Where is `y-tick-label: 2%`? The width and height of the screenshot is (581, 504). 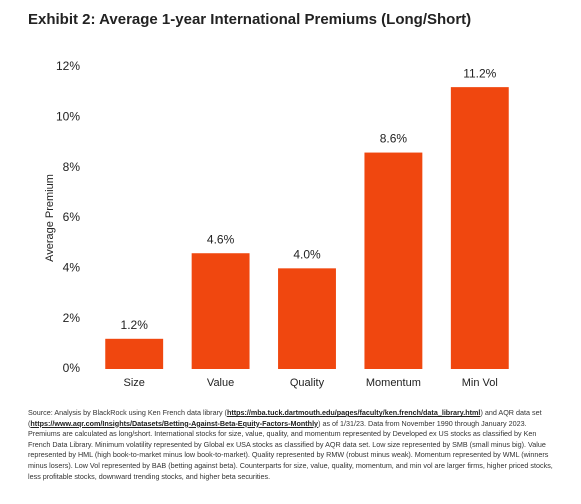 y-tick-label: 2% is located at coordinates (72, 318).